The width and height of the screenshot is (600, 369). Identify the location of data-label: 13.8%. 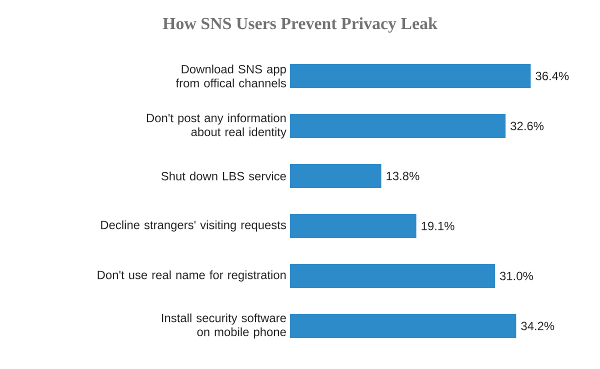
(403, 176).